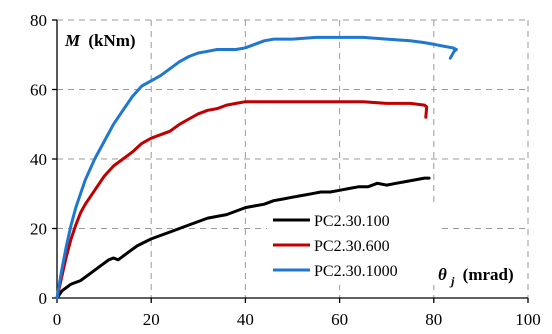  I want to click on x-tick-label-80: 80, so click(433, 319).